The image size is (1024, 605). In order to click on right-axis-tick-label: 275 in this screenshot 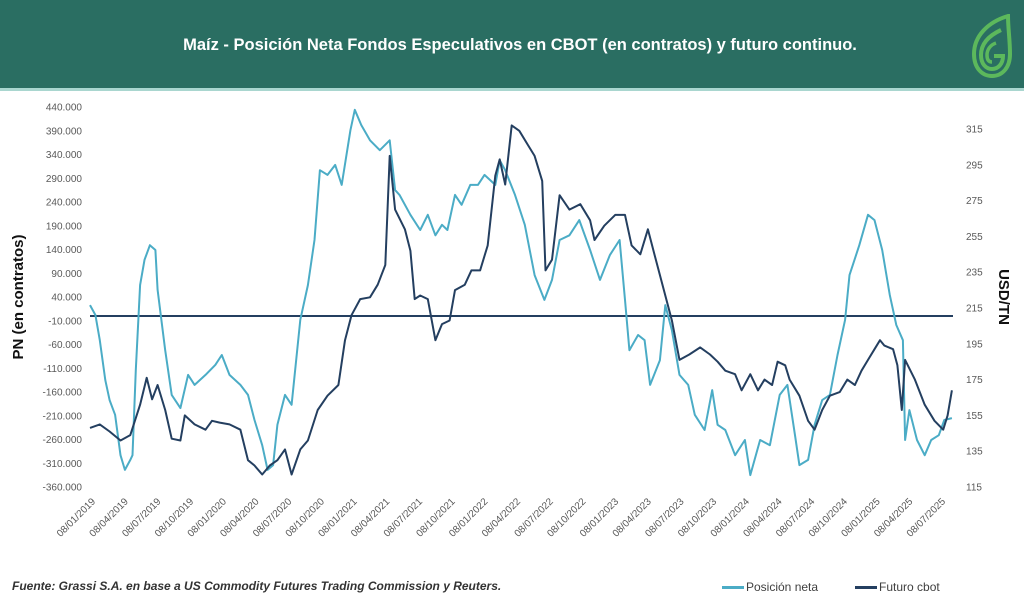, I will do `click(974, 201)`.